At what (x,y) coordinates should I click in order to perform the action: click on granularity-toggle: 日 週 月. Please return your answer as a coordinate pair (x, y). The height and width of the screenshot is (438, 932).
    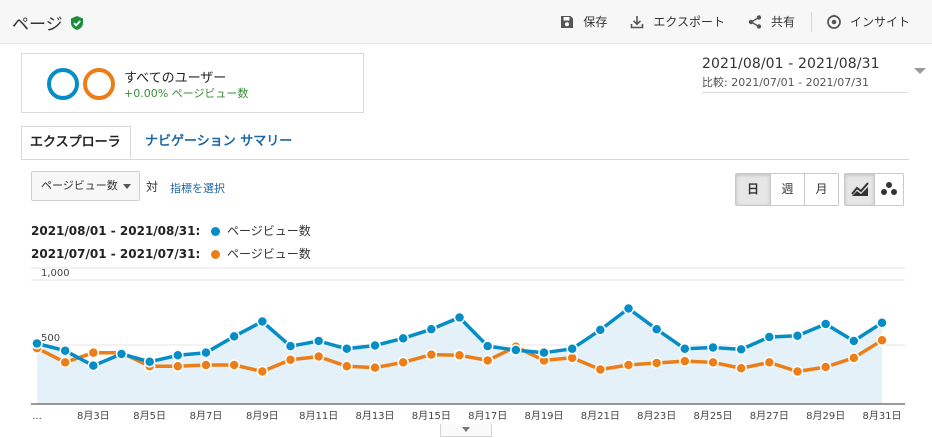
    Looking at the image, I should click on (787, 189).